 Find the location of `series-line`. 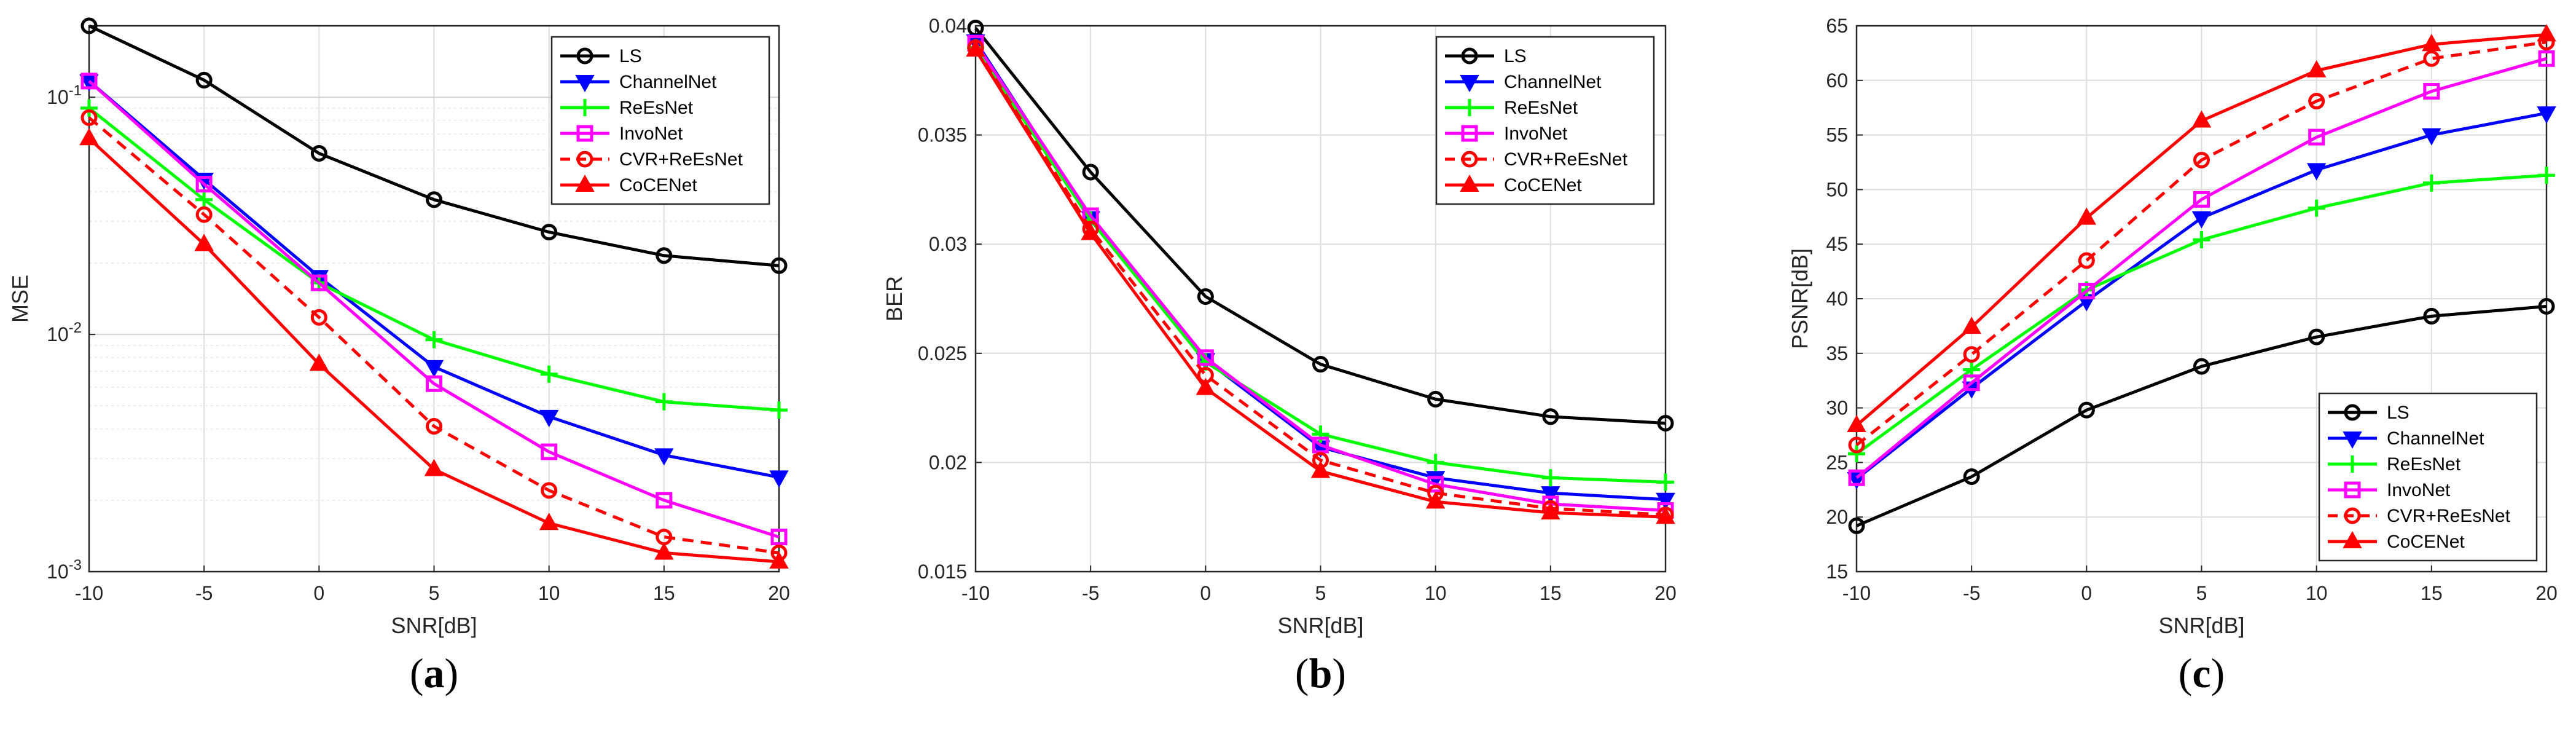

series-line is located at coordinates (1320, 226).